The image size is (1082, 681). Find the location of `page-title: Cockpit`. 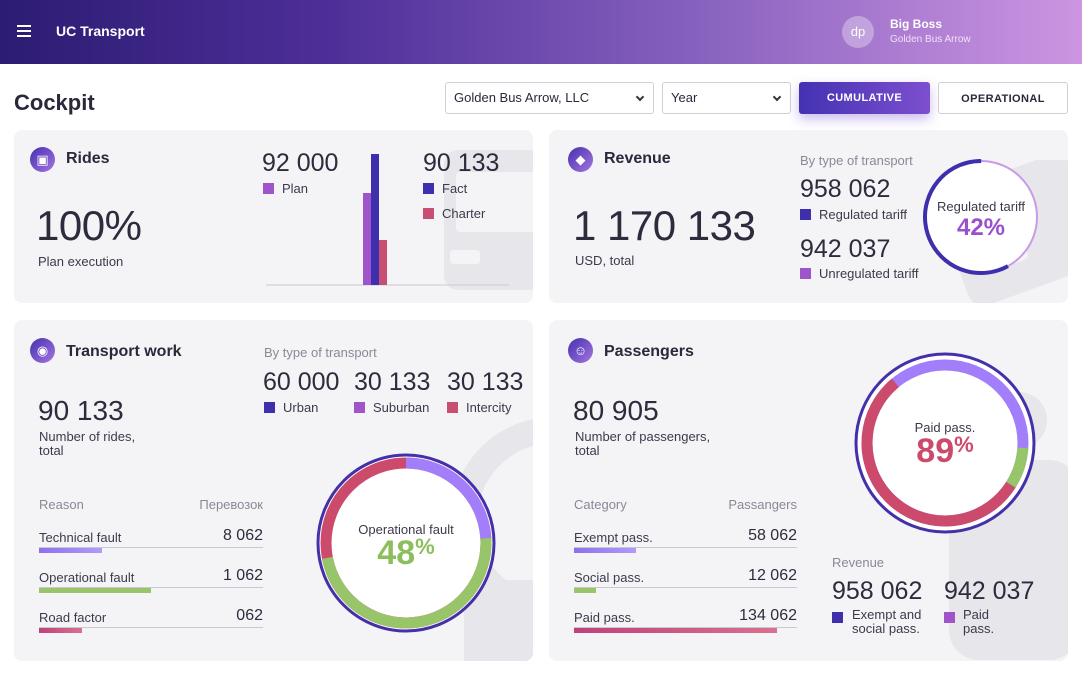

page-title: Cockpit is located at coordinates (54, 102).